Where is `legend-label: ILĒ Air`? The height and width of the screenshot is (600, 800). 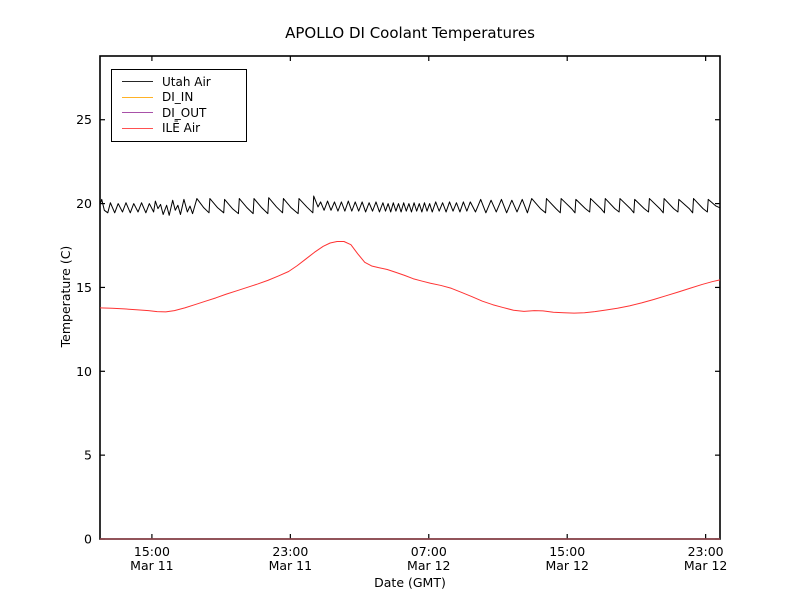 legend-label: ILĒ Air is located at coordinates (181, 128).